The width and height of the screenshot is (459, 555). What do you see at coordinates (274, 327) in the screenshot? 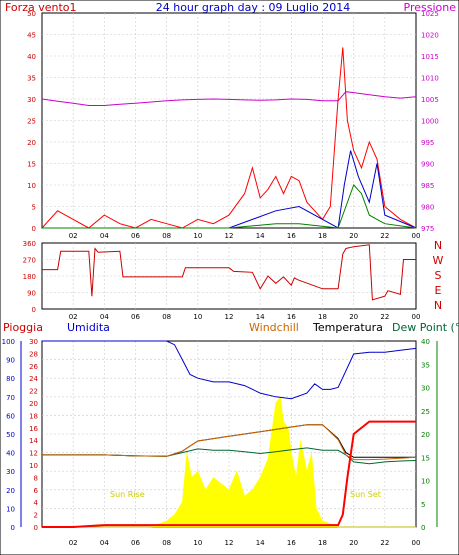
I see `windchill-legend: Windchill` at bounding box center [274, 327].